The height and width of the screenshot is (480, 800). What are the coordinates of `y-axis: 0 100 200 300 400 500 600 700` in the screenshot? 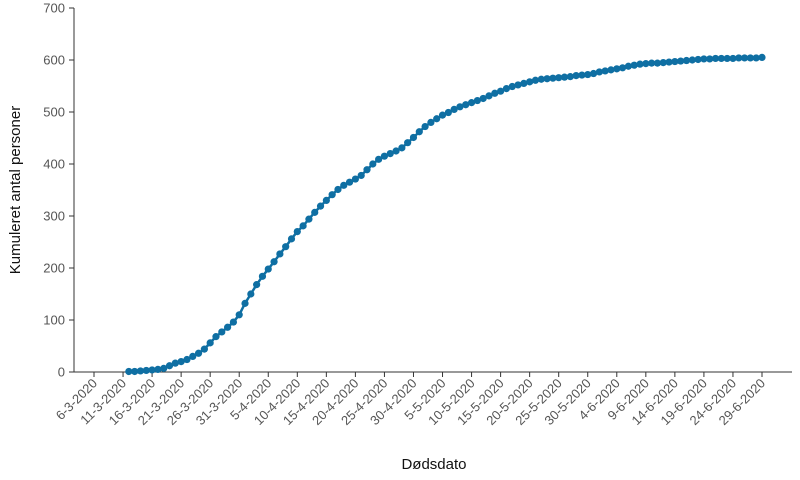 It's located at (59, 190).